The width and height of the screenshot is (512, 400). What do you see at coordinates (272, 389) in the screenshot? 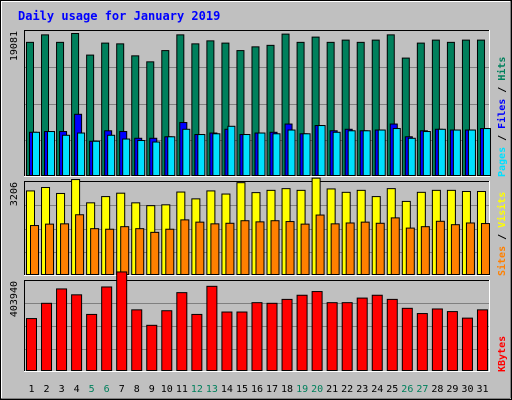
I see `day-label: 17` at bounding box center [272, 389].